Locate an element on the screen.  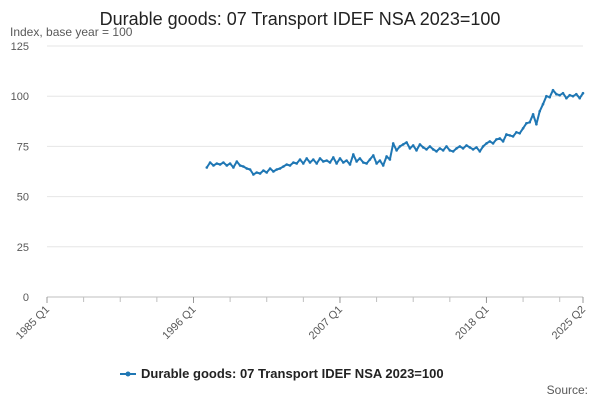
series-line is located at coordinates (394, 132).